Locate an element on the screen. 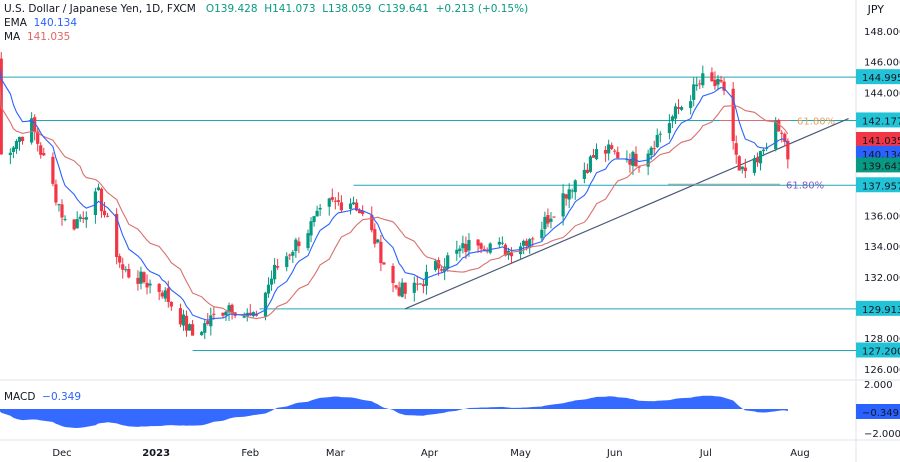 The image size is (900, 462). ma-legend: MA 141.035 is located at coordinates (266, 37).